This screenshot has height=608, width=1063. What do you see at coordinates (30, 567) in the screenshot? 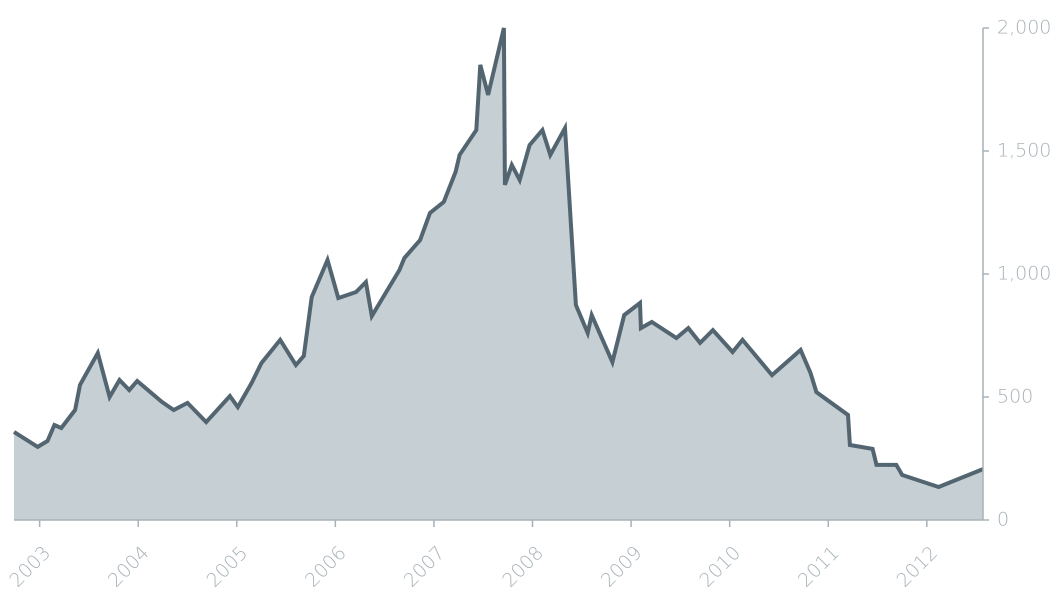
I see `x-tick-label: 2003` at bounding box center [30, 567].